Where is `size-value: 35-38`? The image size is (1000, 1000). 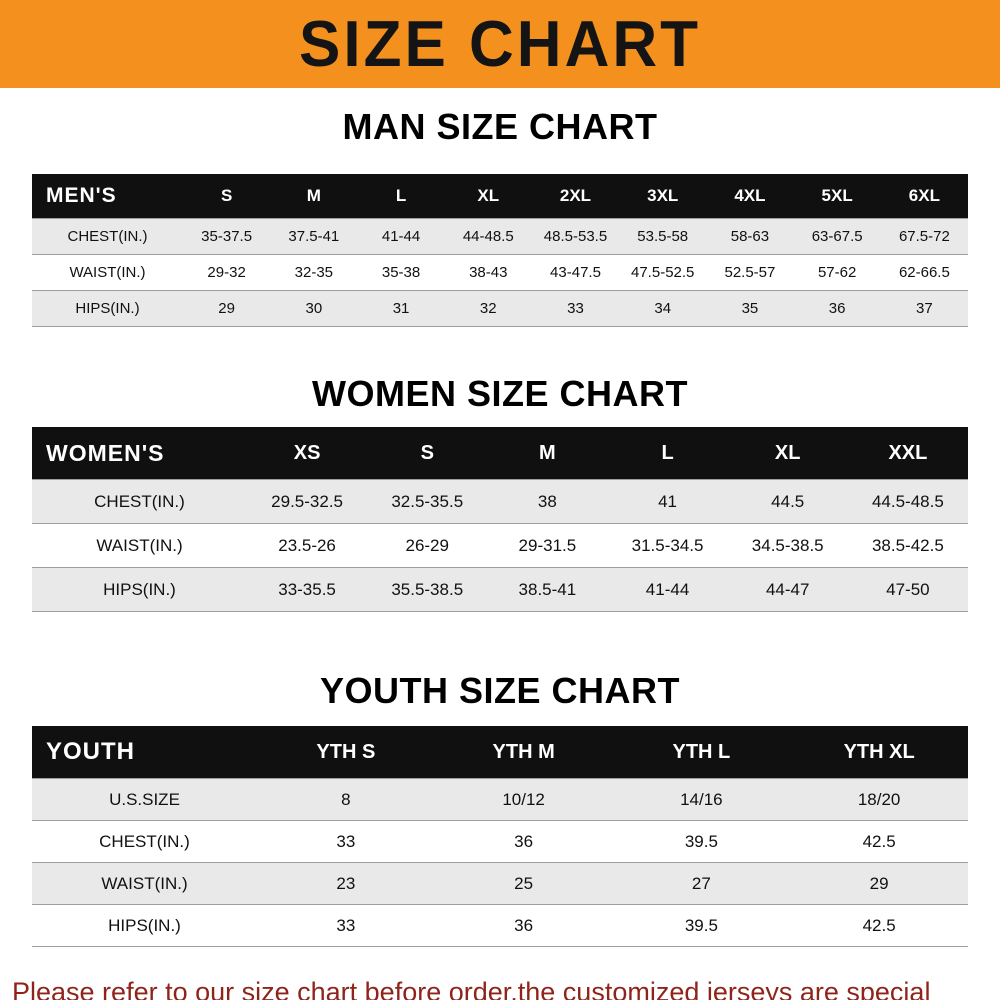 size-value: 35-38 is located at coordinates (401, 272).